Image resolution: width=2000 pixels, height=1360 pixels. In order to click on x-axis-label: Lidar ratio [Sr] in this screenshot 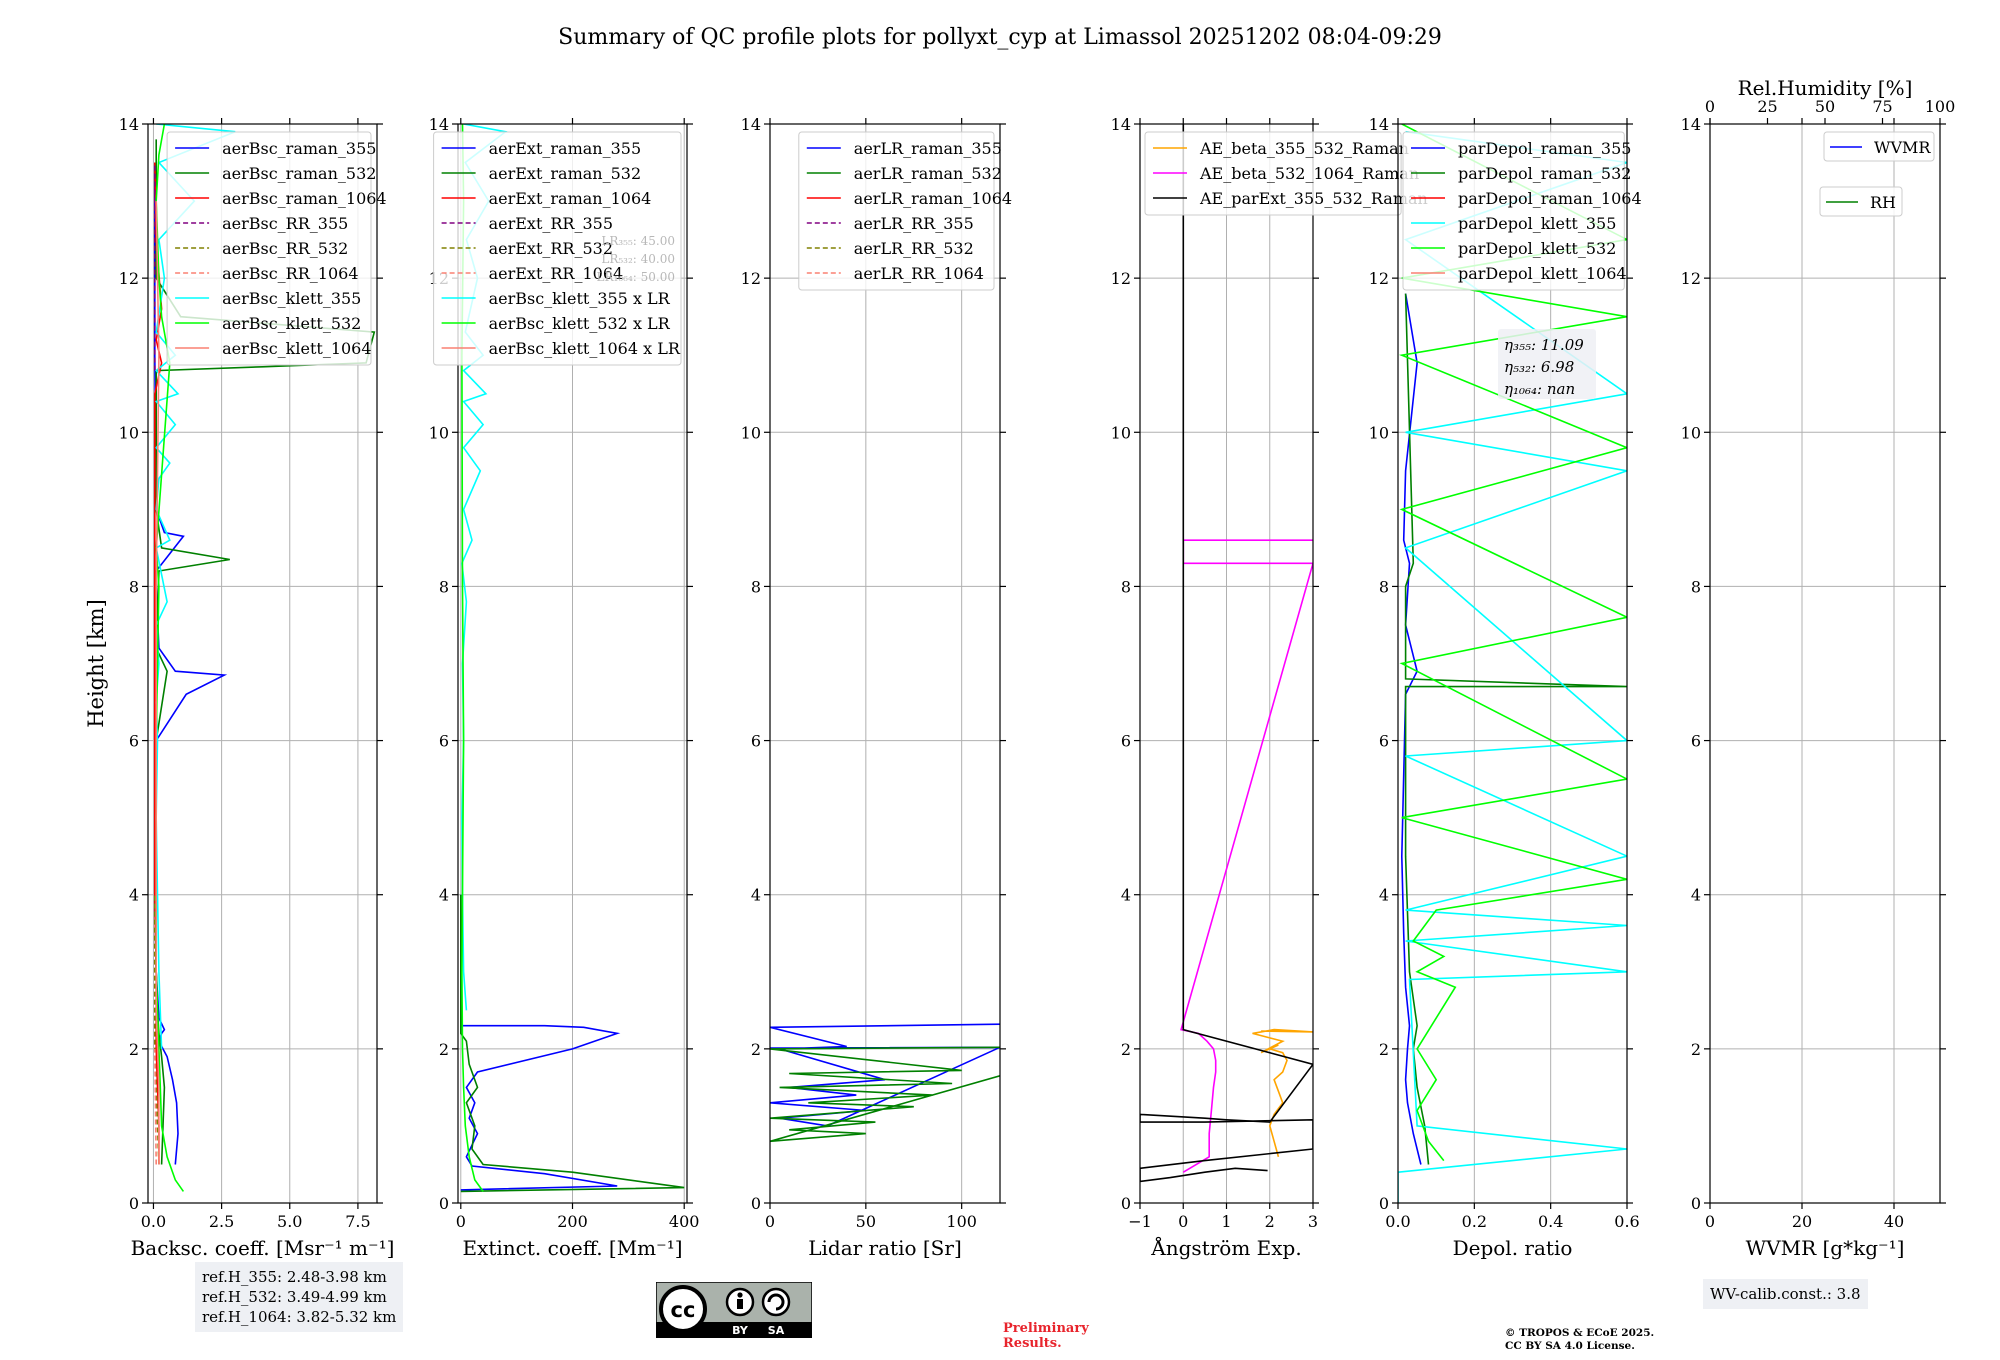, I will do `click(885, 1248)`.